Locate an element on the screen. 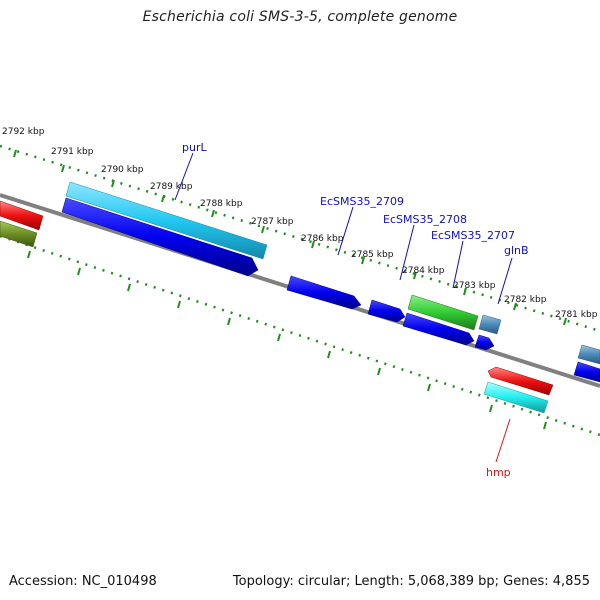 The height and width of the screenshot is (600, 600). reverse-features is located at coordinates (518, 390).